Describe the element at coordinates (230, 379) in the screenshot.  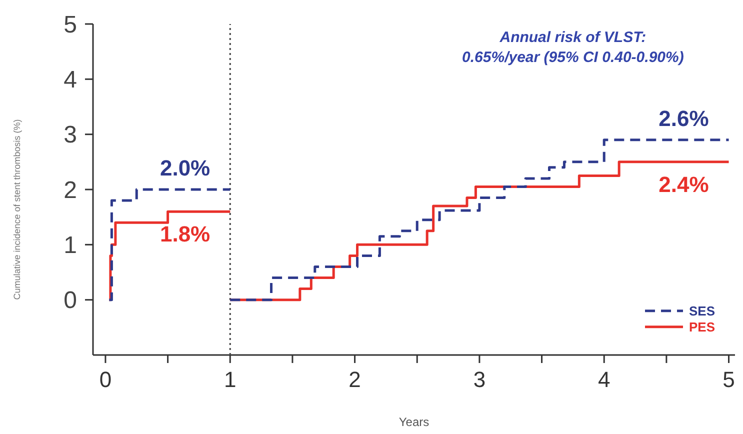
I see `x-tick-label: 1` at that location.